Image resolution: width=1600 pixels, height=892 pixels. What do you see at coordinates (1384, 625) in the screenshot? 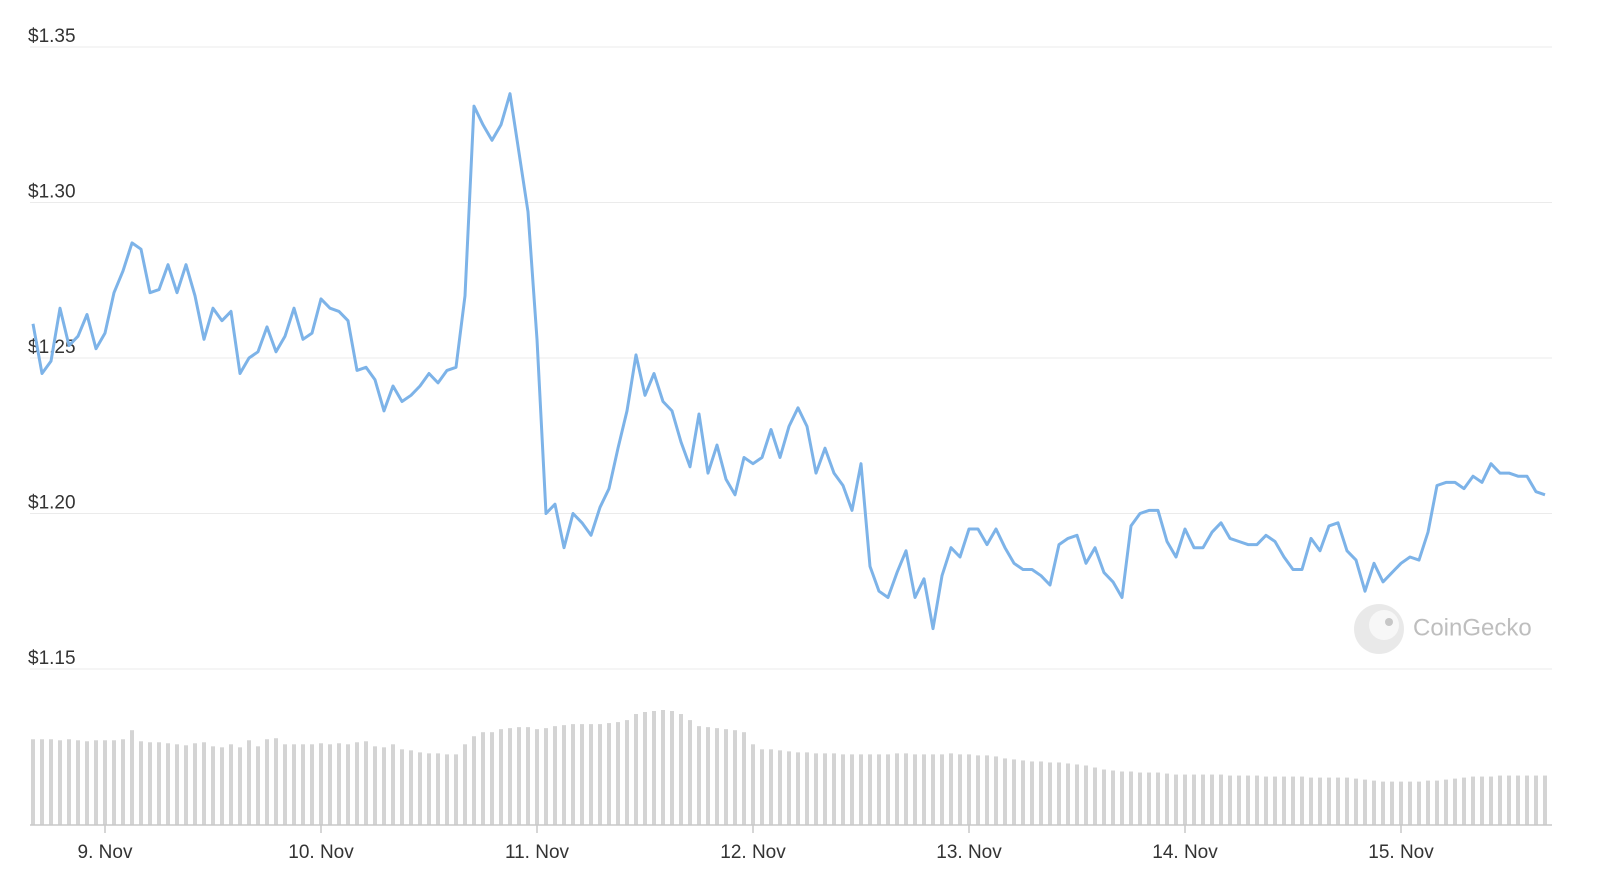
I see `watermark-logo-face` at bounding box center [1384, 625].